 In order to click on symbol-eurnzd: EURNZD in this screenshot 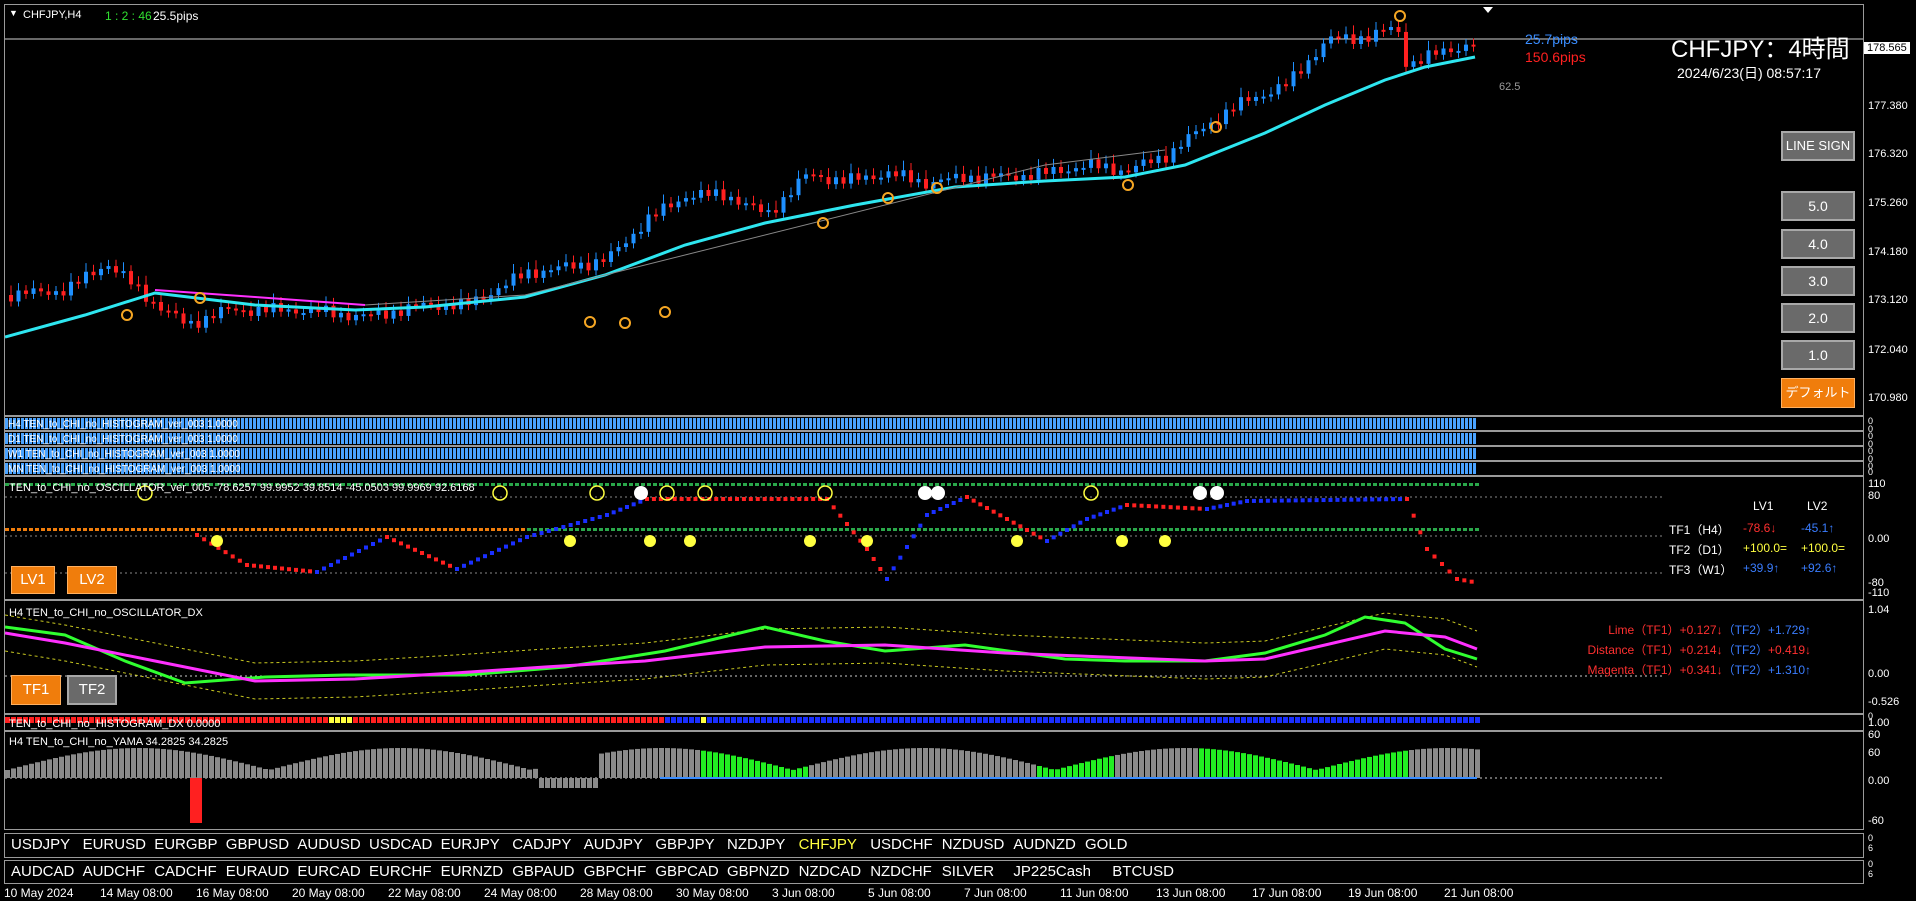, I will do `click(472, 871)`.